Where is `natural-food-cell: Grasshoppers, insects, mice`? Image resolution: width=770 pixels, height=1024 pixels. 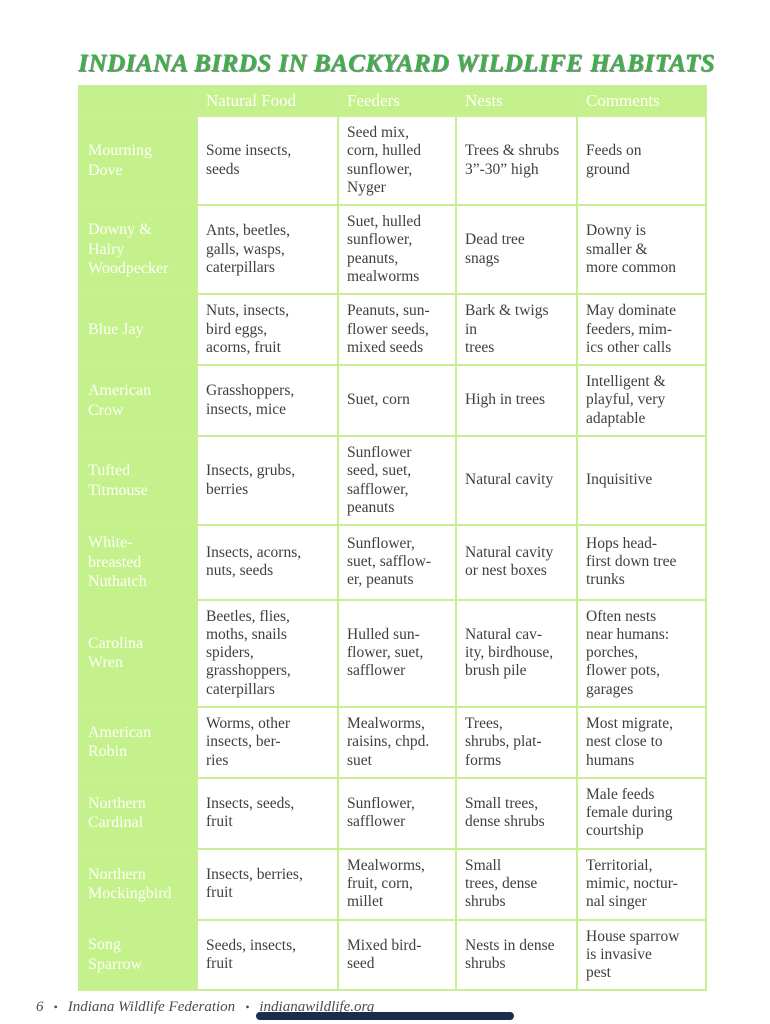 natural-food-cell: Grasshoppers, insects, mice is located at coordinates (267, 400).